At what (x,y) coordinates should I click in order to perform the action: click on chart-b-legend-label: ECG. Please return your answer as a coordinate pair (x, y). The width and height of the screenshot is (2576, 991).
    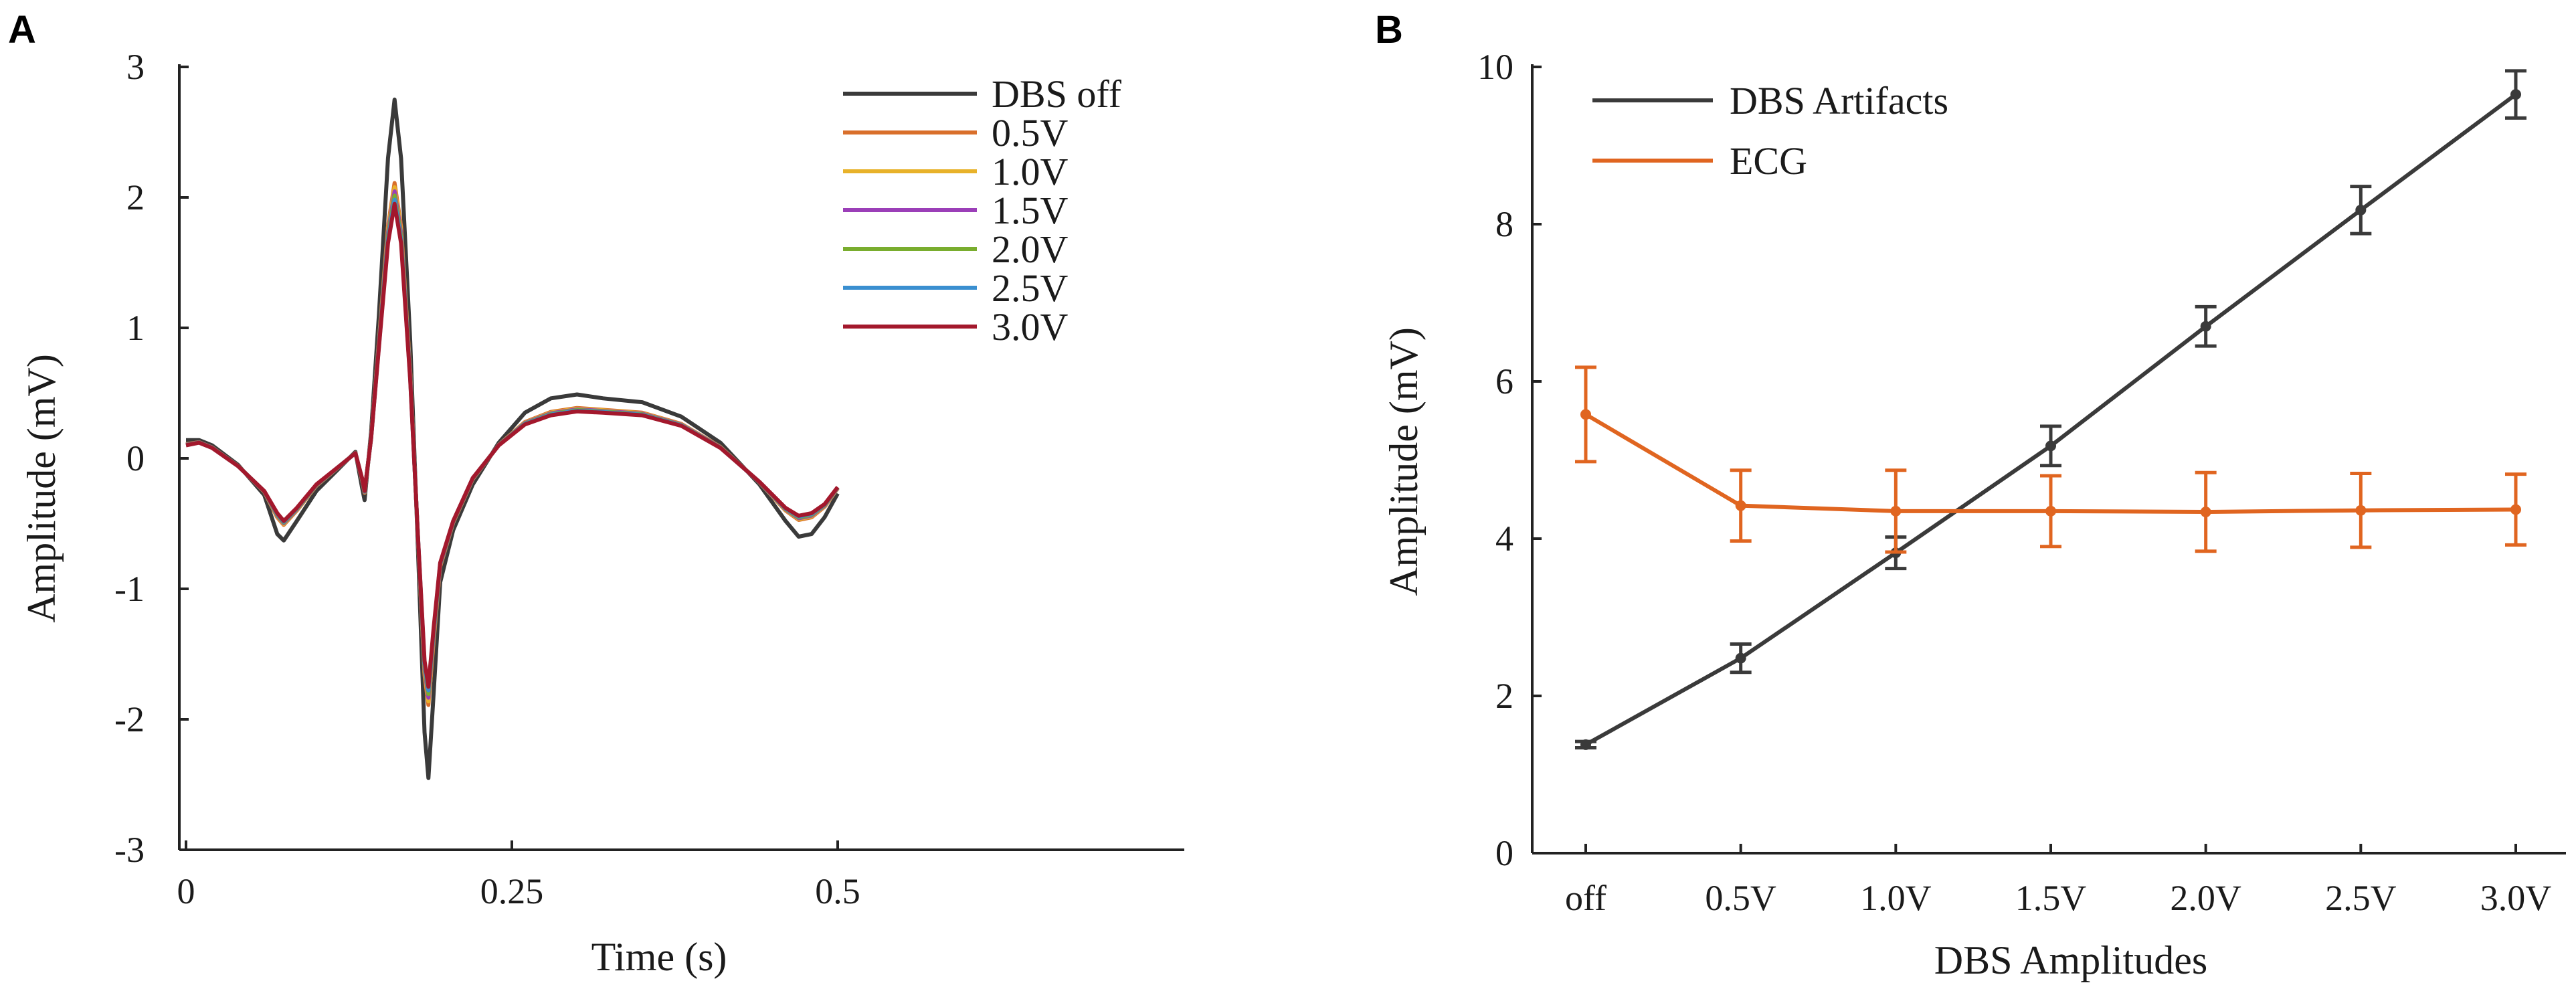
    Looking at the image, I should click on (1768, 161).